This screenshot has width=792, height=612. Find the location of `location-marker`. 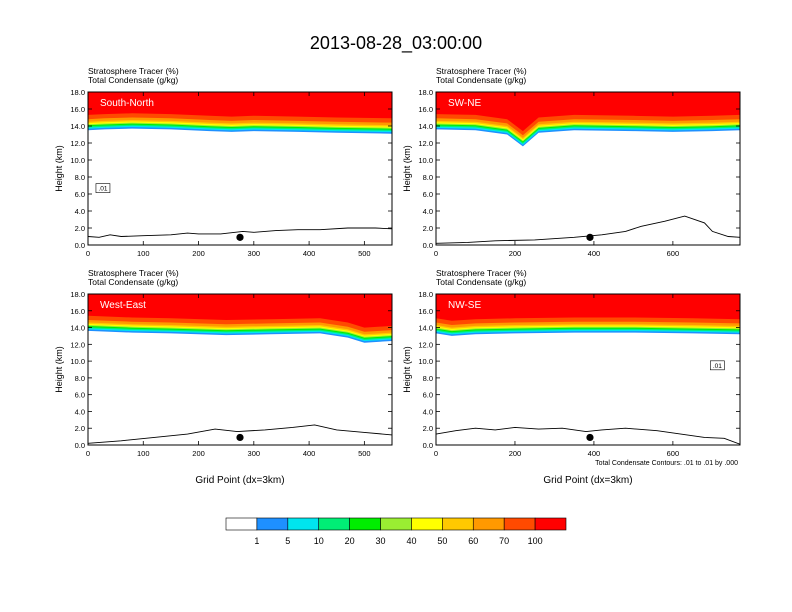

location-marker is located at coordinates (590, 237).